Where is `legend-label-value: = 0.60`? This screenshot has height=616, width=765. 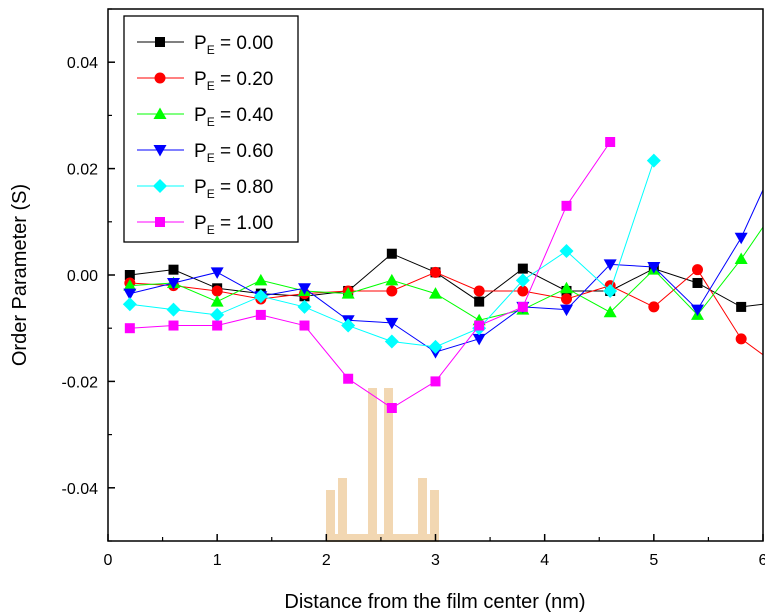 legend-label-value: = 0.60 is located at coordinates (244, 151).